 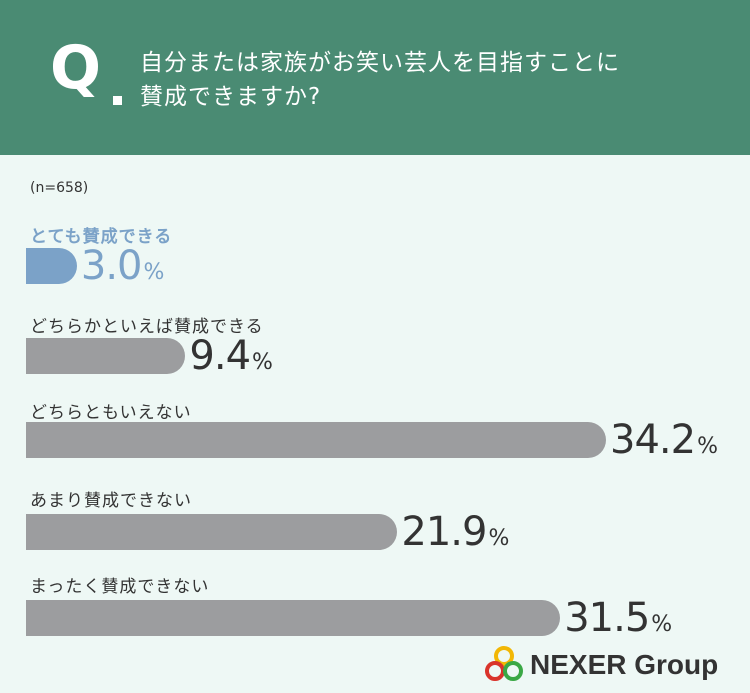 I want to click on q-dot, so click(x=117, y=100).